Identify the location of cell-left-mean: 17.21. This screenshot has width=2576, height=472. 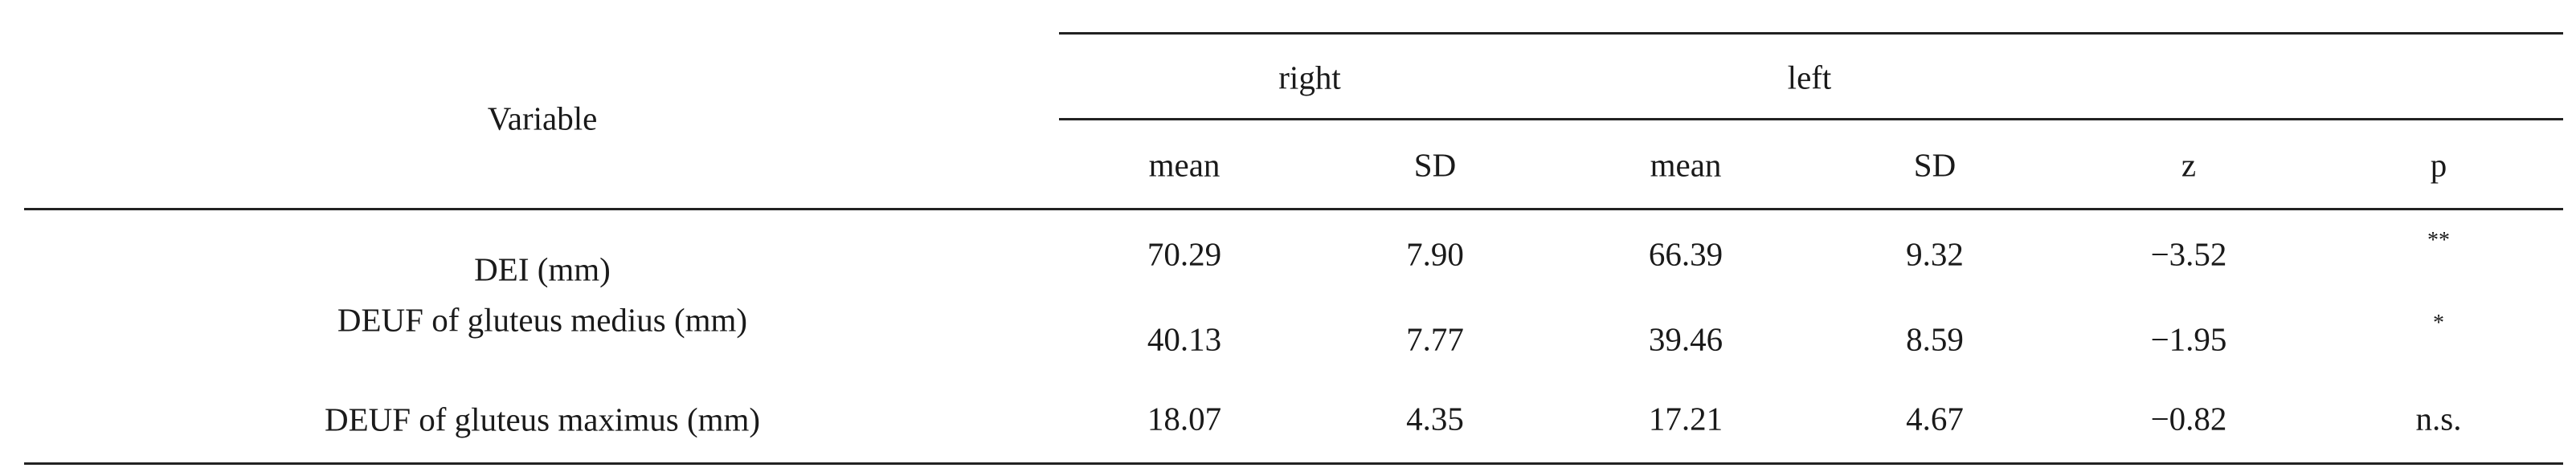
(1685, 418).